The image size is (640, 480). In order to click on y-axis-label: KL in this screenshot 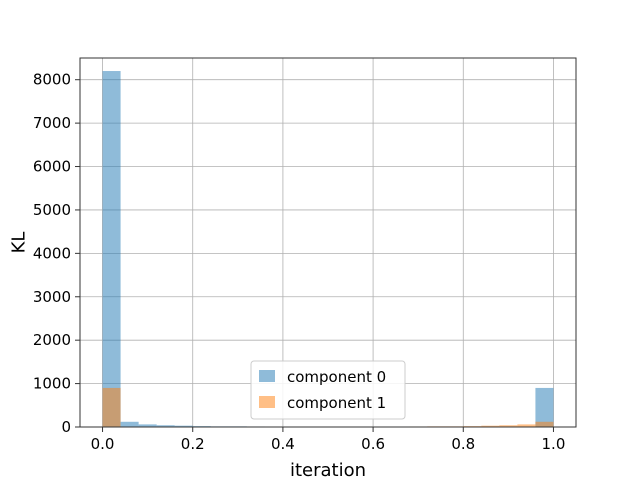, I will do `click(18, 243)`.